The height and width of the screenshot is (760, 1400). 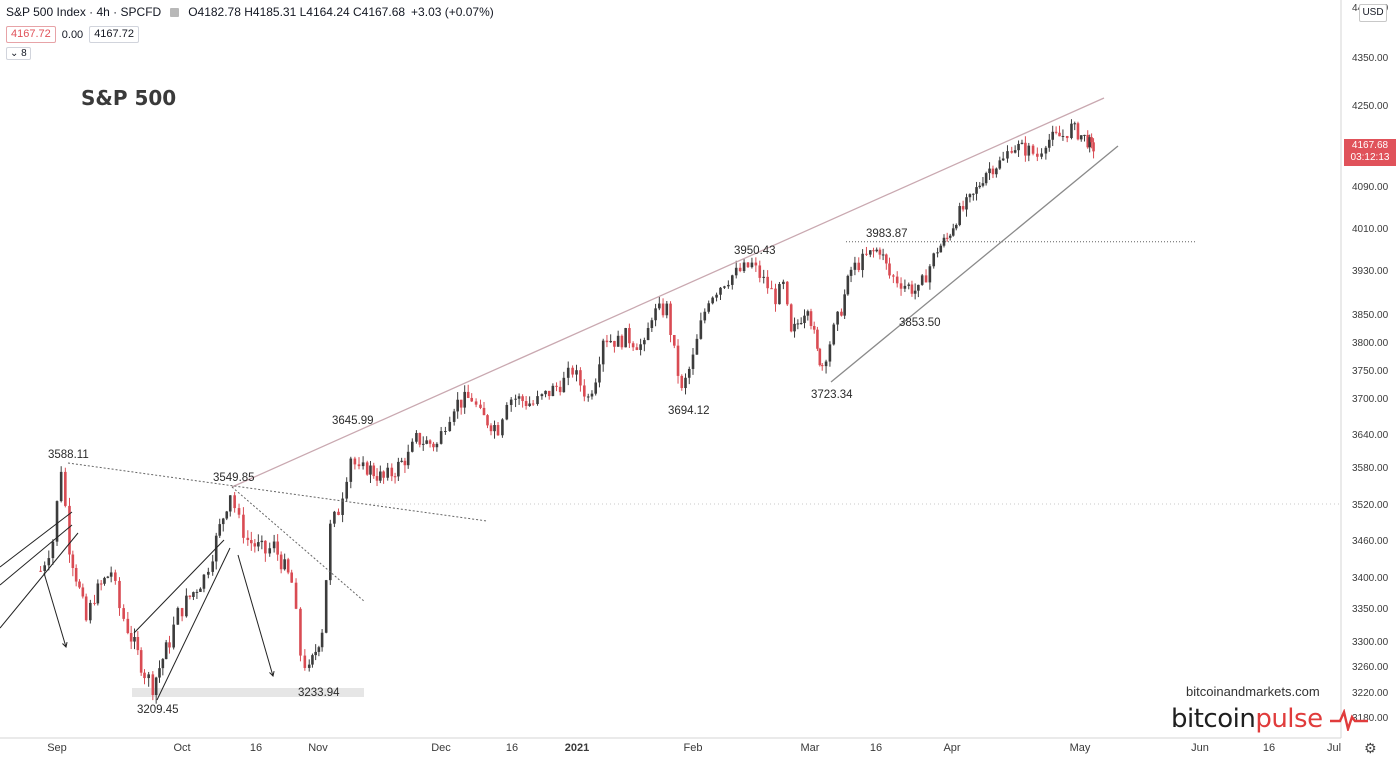 I want to click on price-tick-label: 3800.00, so click(x=1370, y=343).